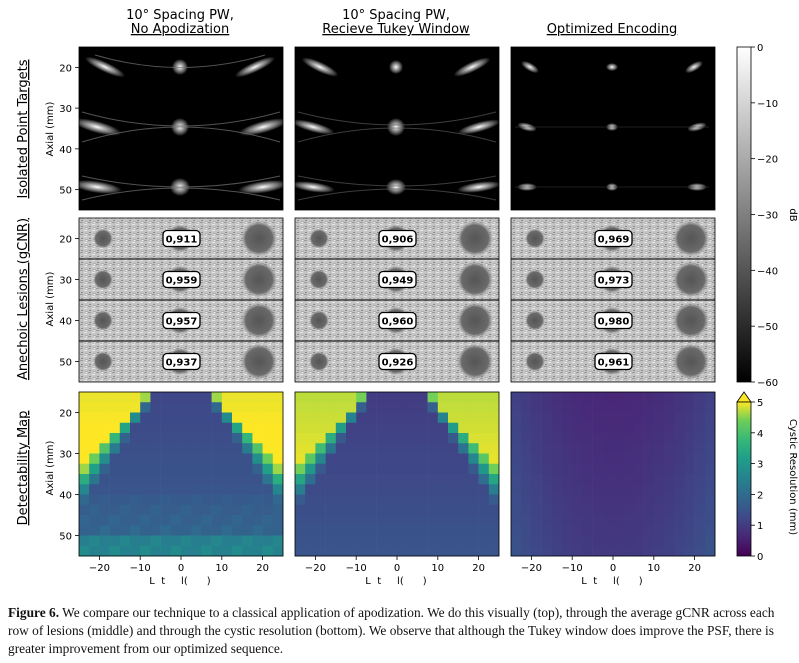 The height and width of the screenshot is (663, 799). Describe the element at coordinates (767, 160) in the screenshot. I see `colorbar-db-tick: −20` at that location.